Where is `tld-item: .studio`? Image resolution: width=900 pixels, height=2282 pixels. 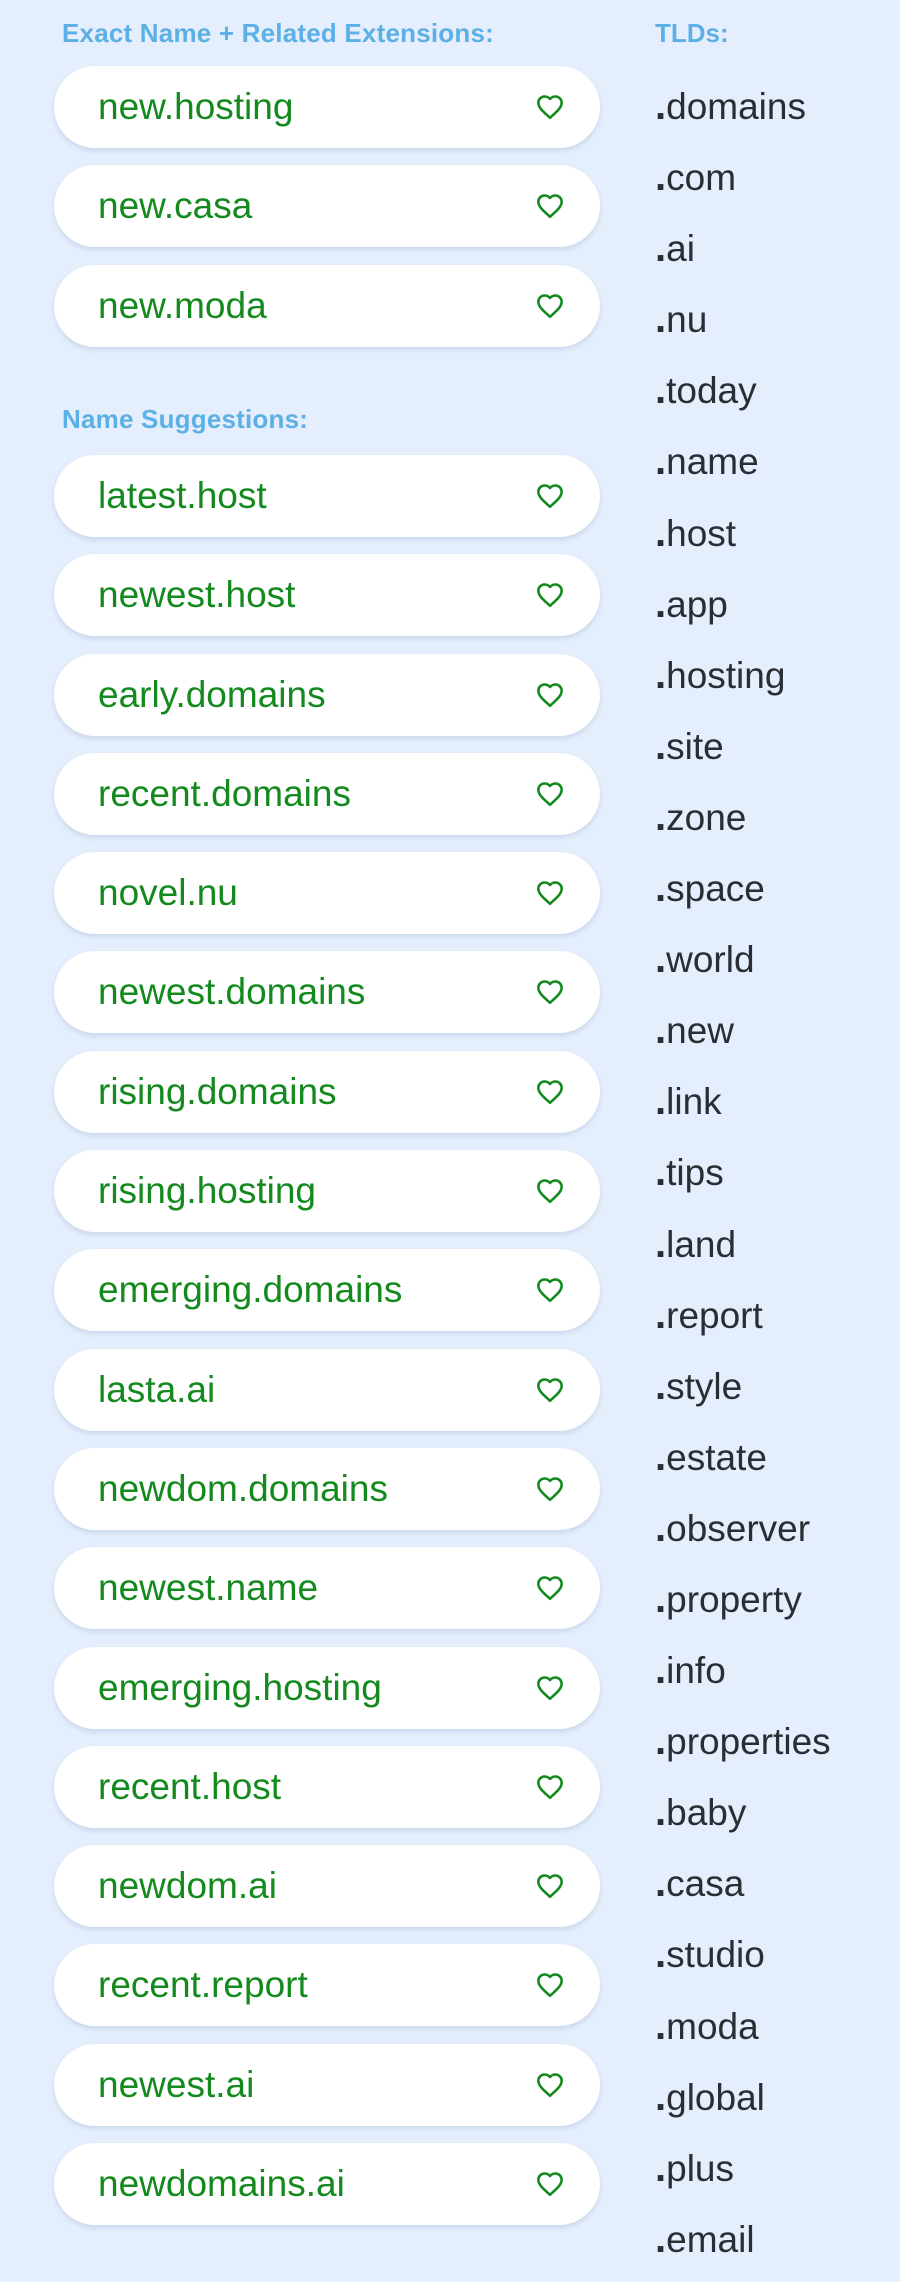 tld-item: .studio is located at coordinates (743, 1961).